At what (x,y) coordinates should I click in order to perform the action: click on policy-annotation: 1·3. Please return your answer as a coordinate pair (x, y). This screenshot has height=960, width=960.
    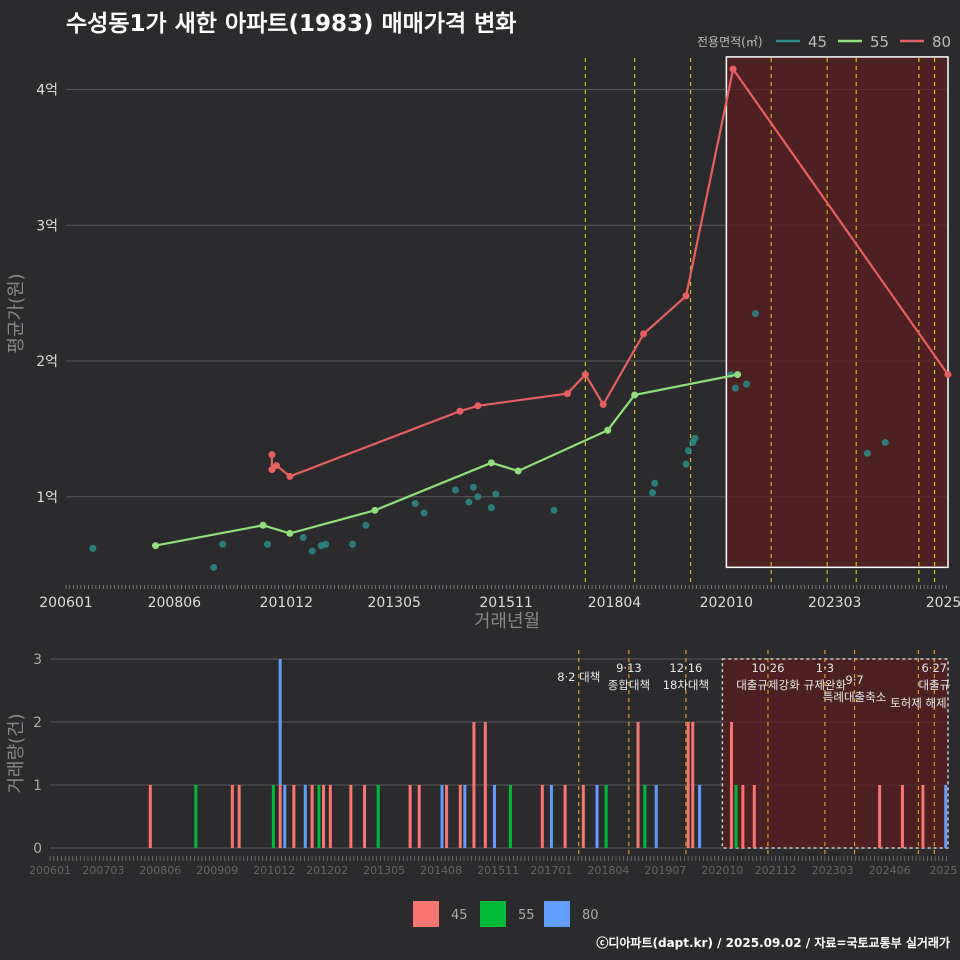
    Looking at the image, I should click on (825, 668).